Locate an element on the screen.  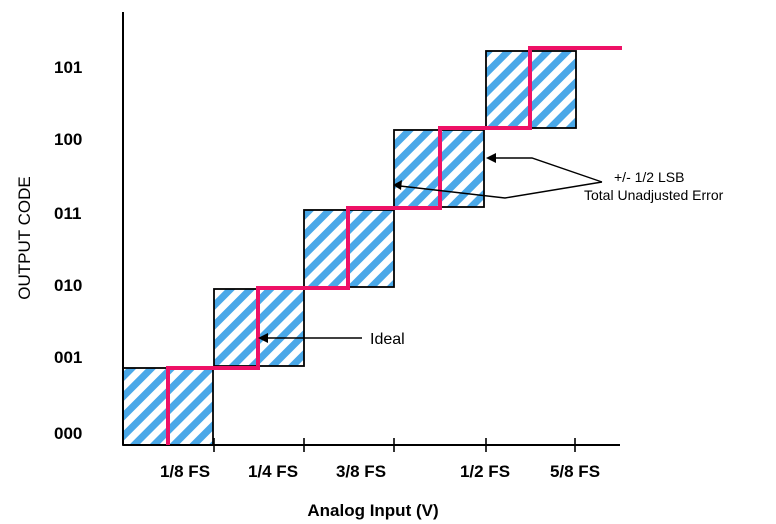
y-axis-title: OUTPUT CODE is located at coordinates (24, 237).